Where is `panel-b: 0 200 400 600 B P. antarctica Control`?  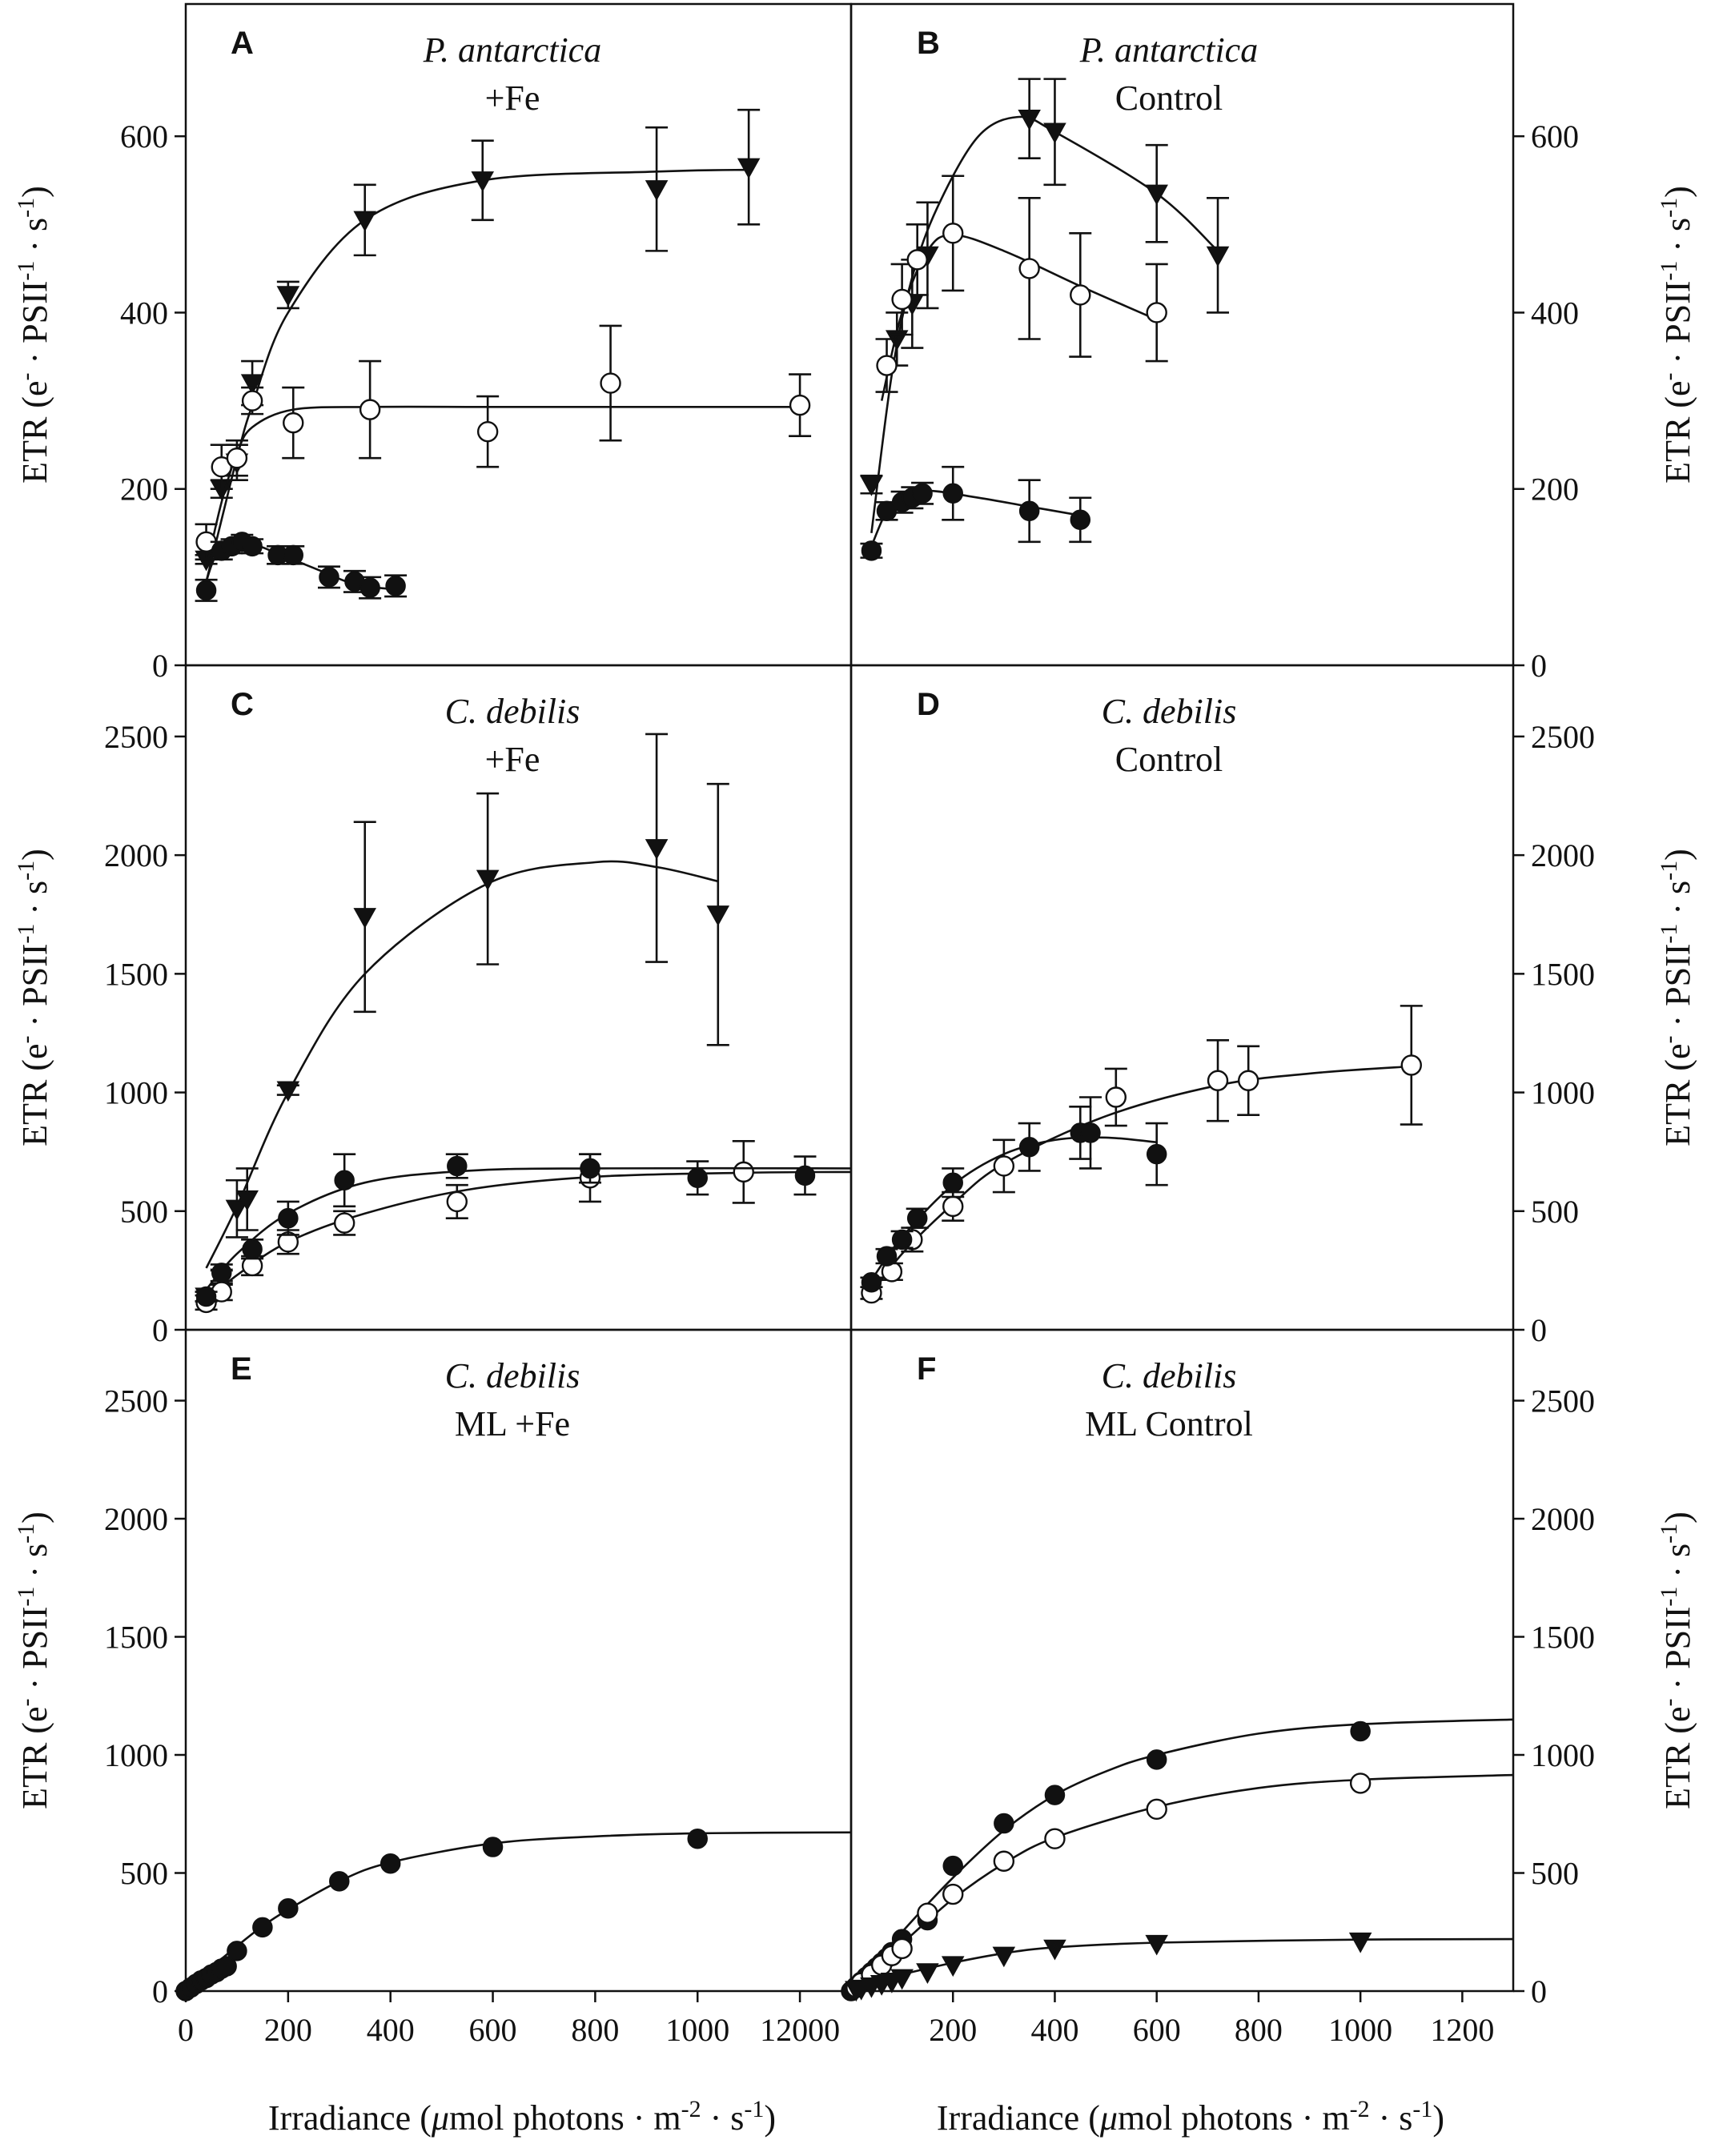
panel-b: 0 200 400 600 B P. antarctica Control is located at coordinates (1214, 343).